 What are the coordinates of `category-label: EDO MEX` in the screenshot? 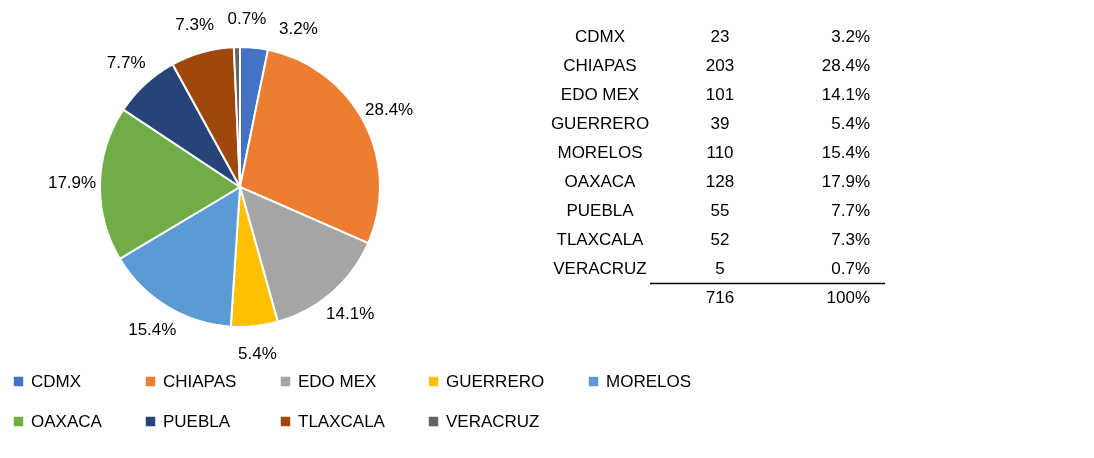 It's located at (600, 94).